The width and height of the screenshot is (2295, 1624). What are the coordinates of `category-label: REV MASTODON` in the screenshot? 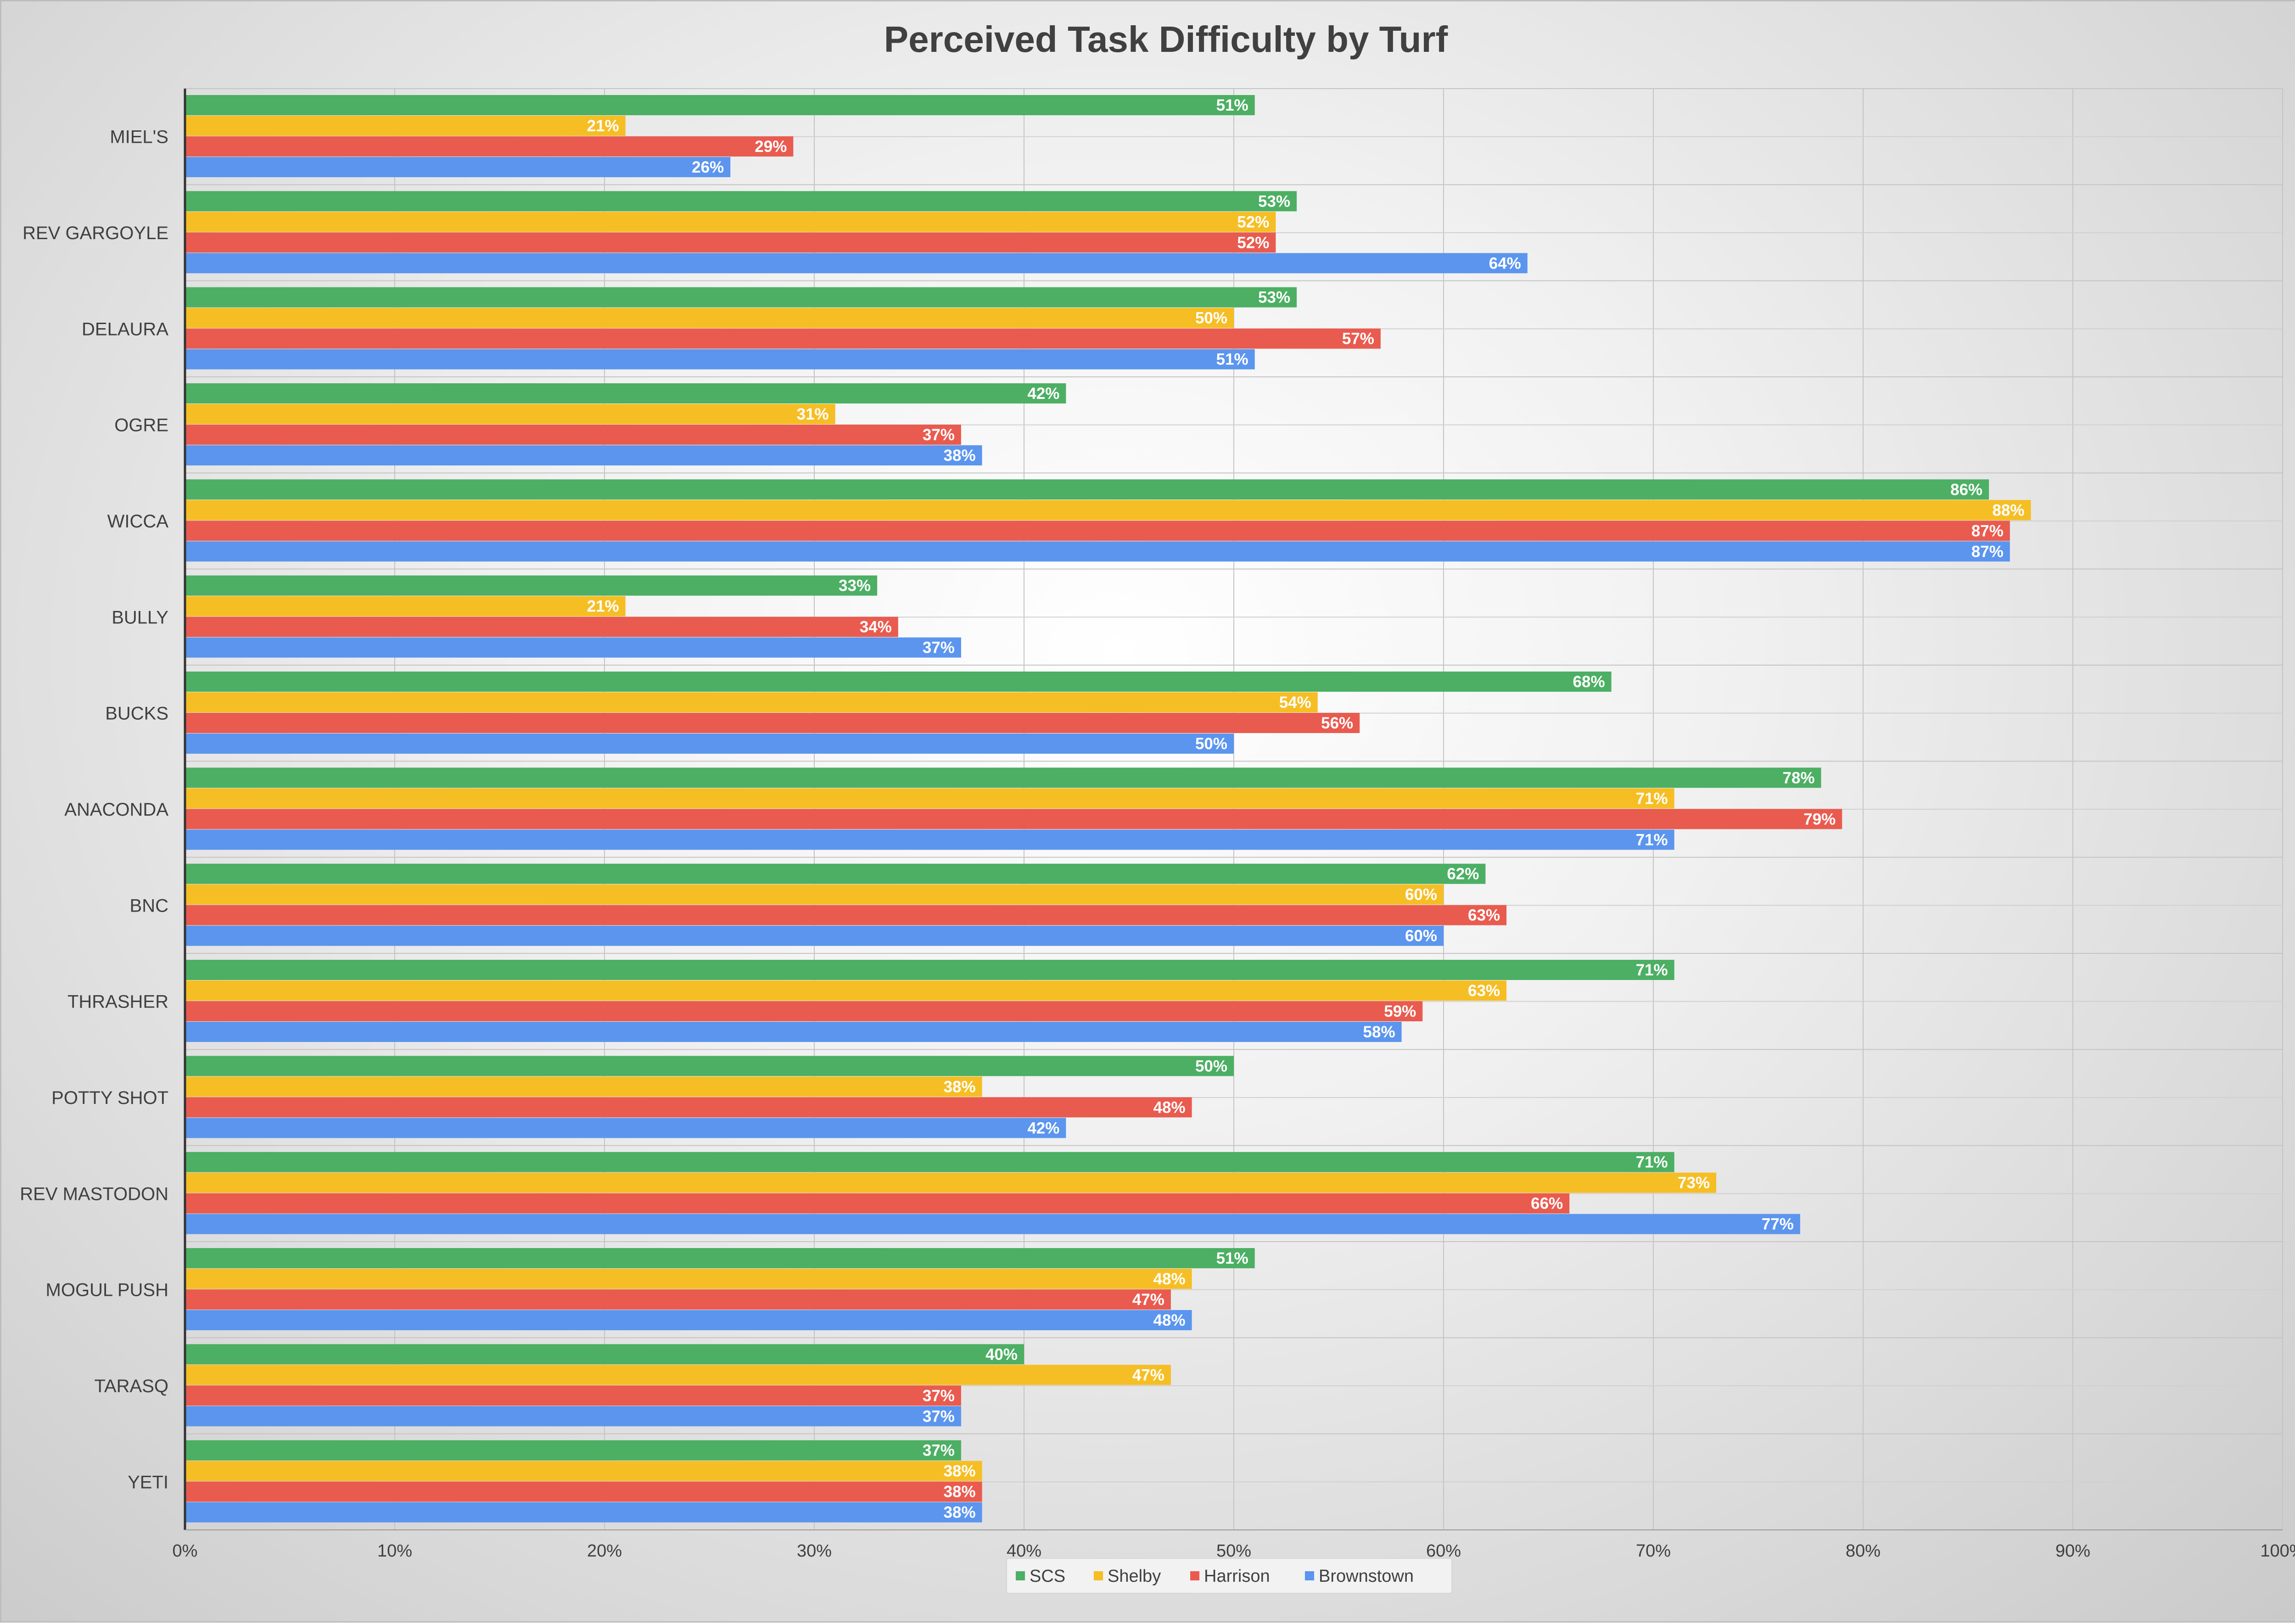 It's located at (94, 1194).